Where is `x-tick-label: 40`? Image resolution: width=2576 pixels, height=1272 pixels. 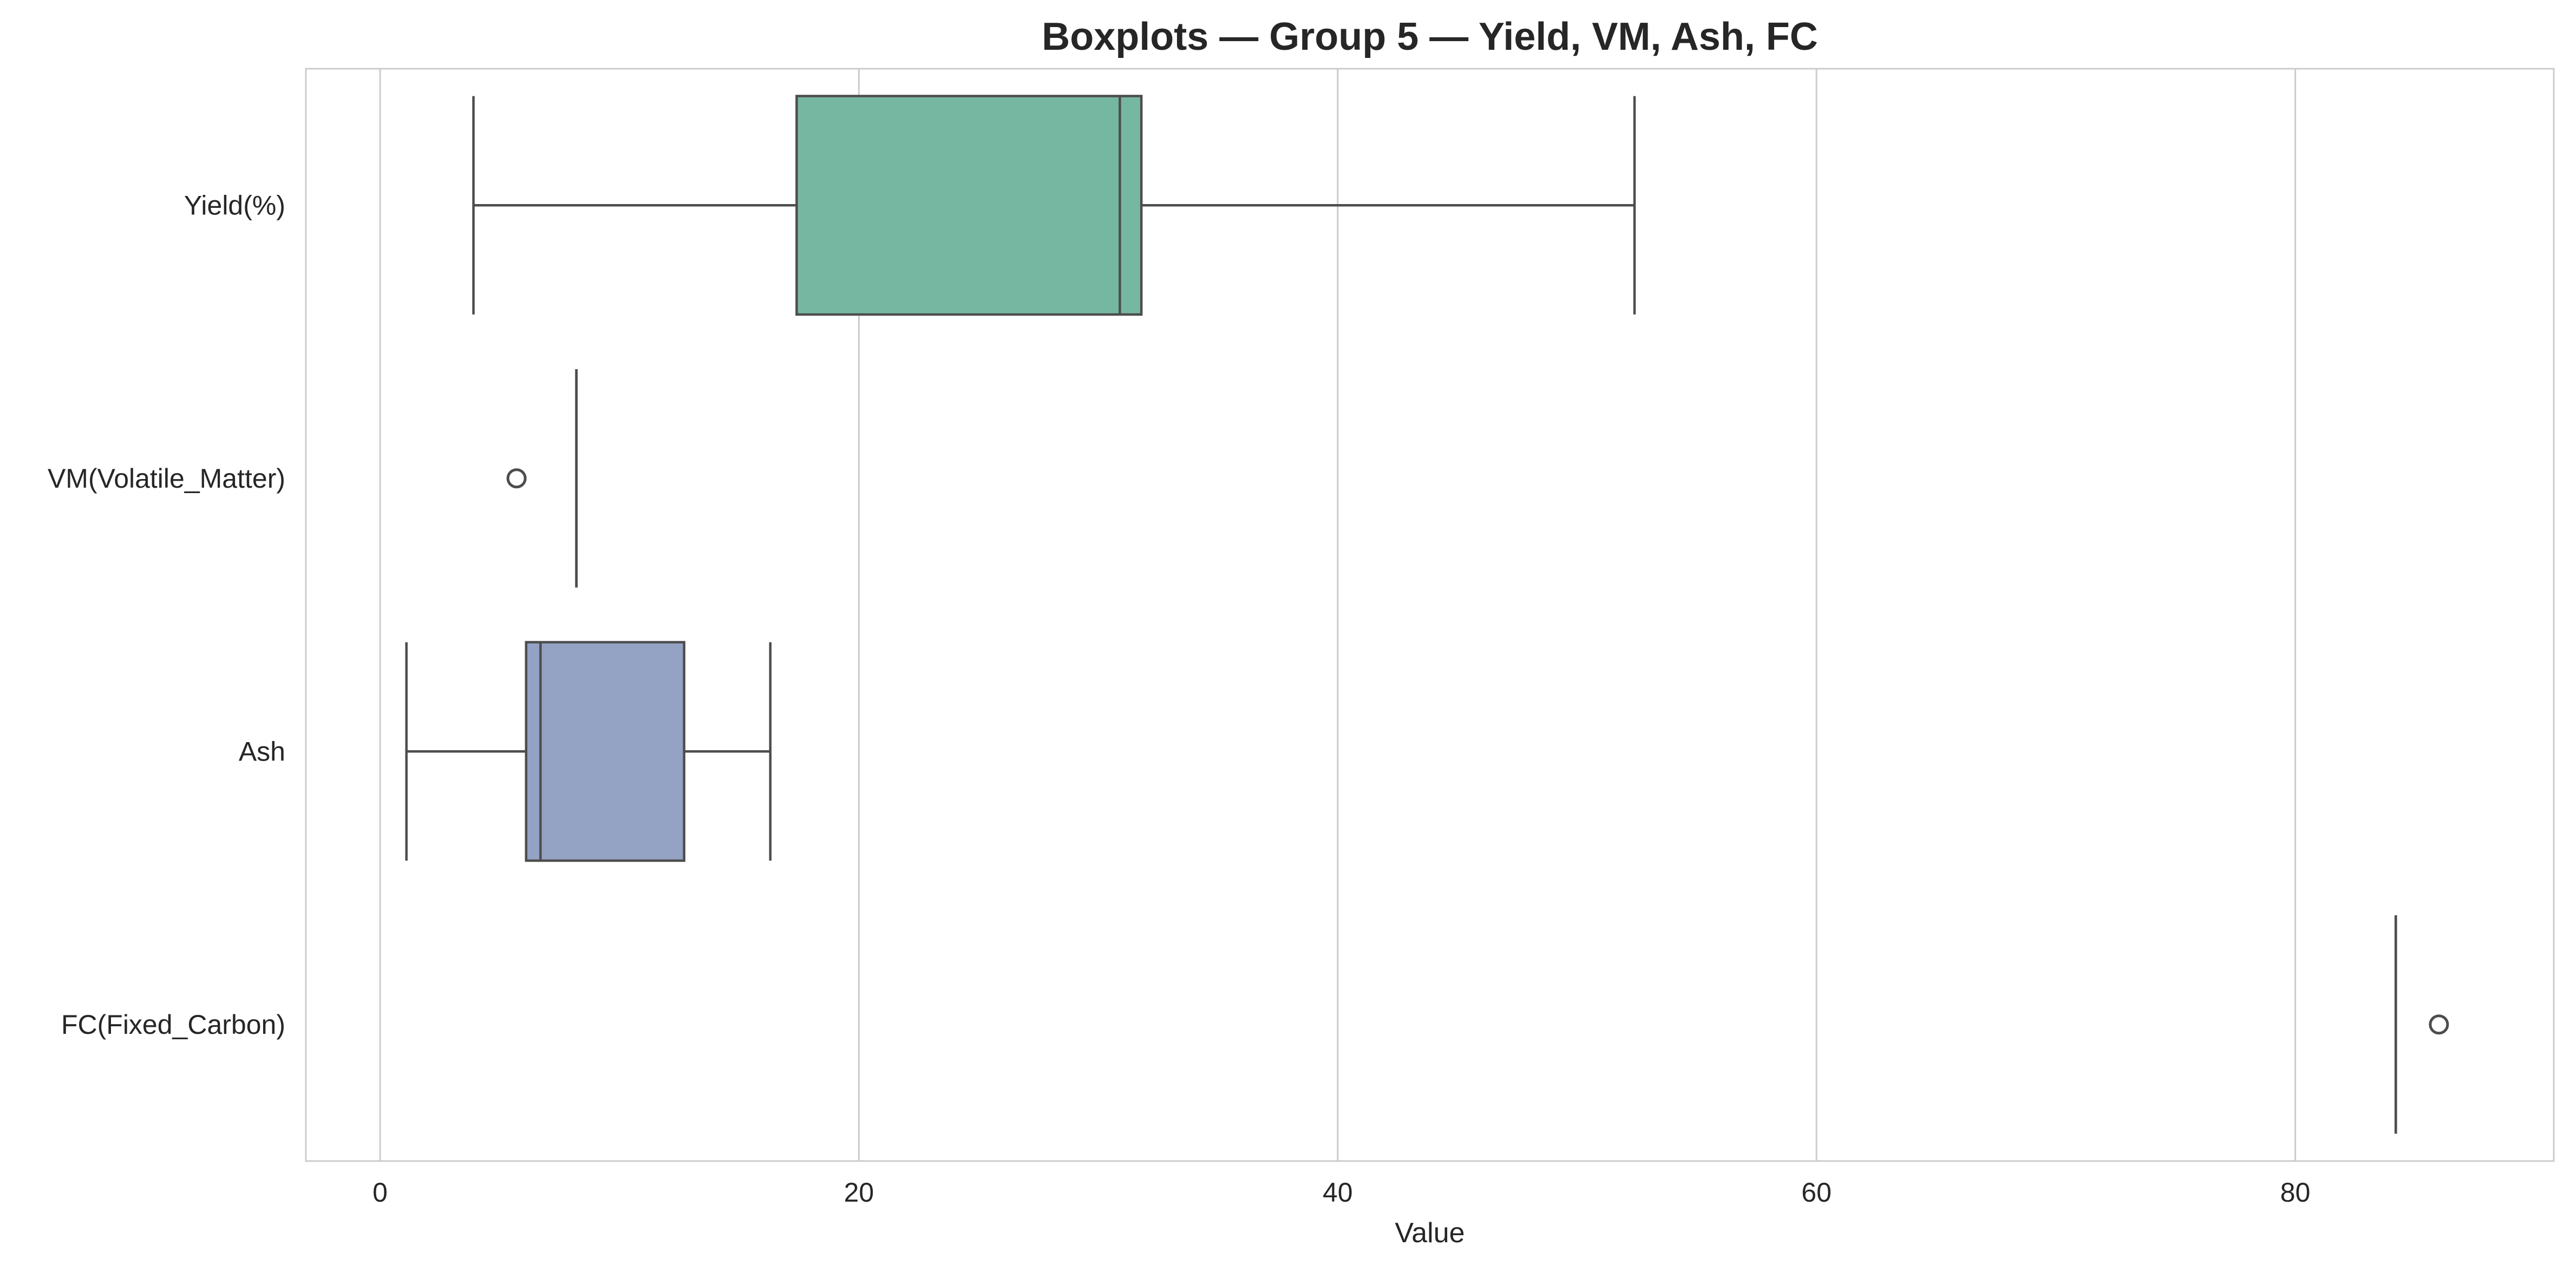
x-tick-label: 40 is located at coordinates (1338, 1192).